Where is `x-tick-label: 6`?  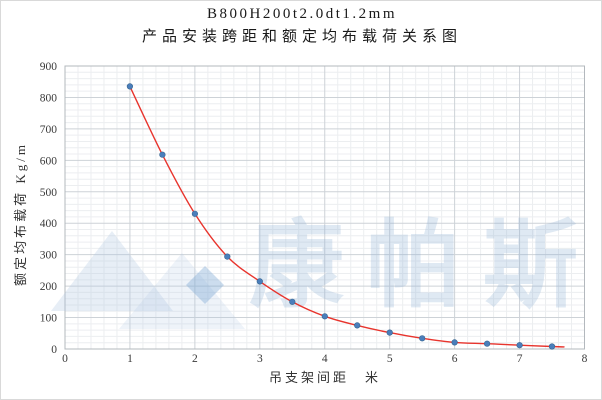 x-tick-label: 6 is located at coordinates (455, 359).